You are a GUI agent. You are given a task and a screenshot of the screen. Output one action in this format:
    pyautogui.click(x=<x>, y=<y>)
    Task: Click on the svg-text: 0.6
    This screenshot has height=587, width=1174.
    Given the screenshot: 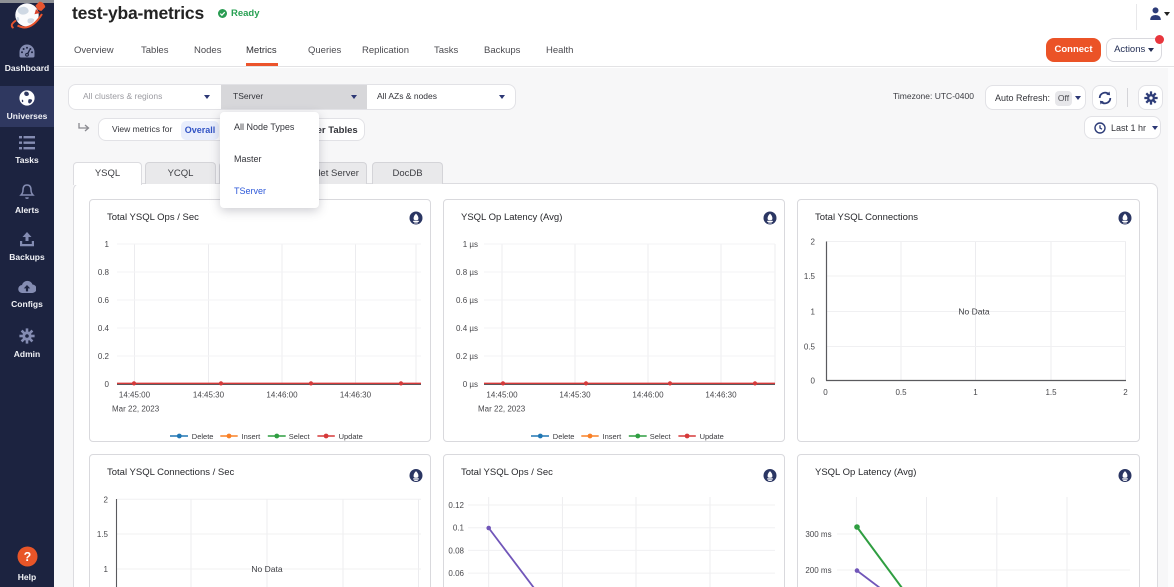 What is the action you would take?
    pyautogui.click(x=104, y=300)
    